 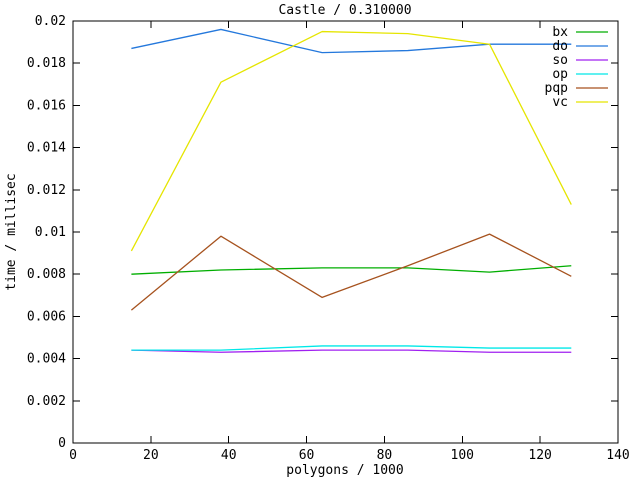 What do you see at coordinates (151, 455) in the screenshot?
I see `x-tick-label: 20` at bounding box center [151, 455].